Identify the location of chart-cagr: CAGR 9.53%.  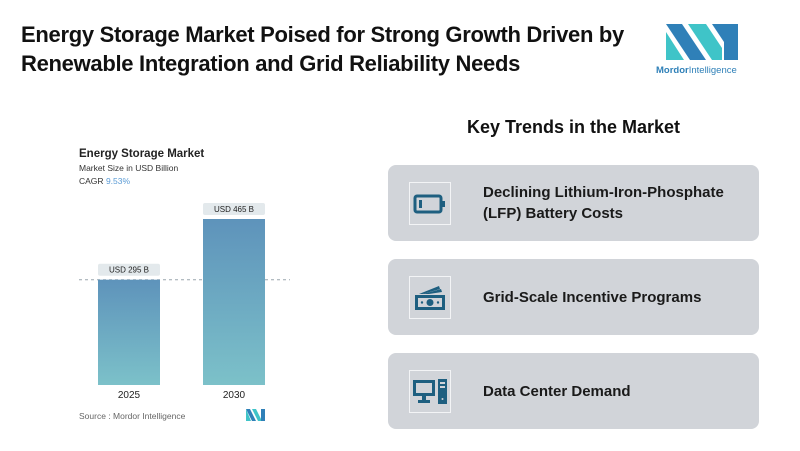
(105, 181).